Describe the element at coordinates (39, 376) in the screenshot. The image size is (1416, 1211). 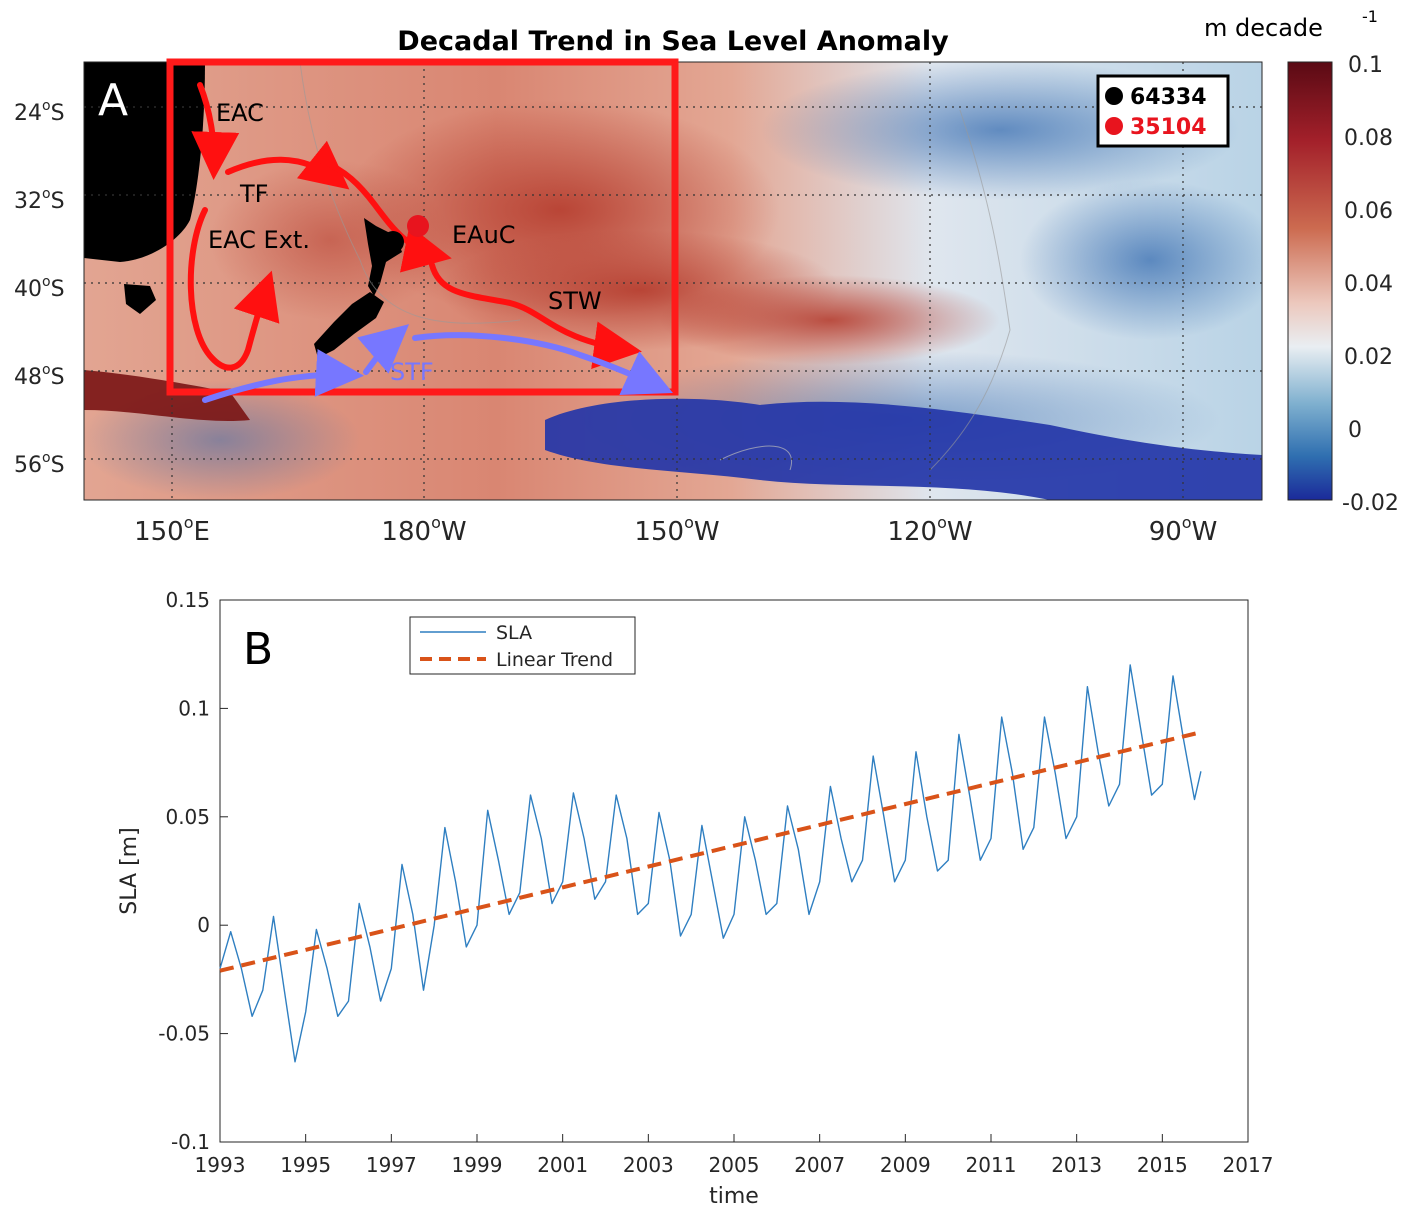
I see `svg-text: 48oS` at that location.